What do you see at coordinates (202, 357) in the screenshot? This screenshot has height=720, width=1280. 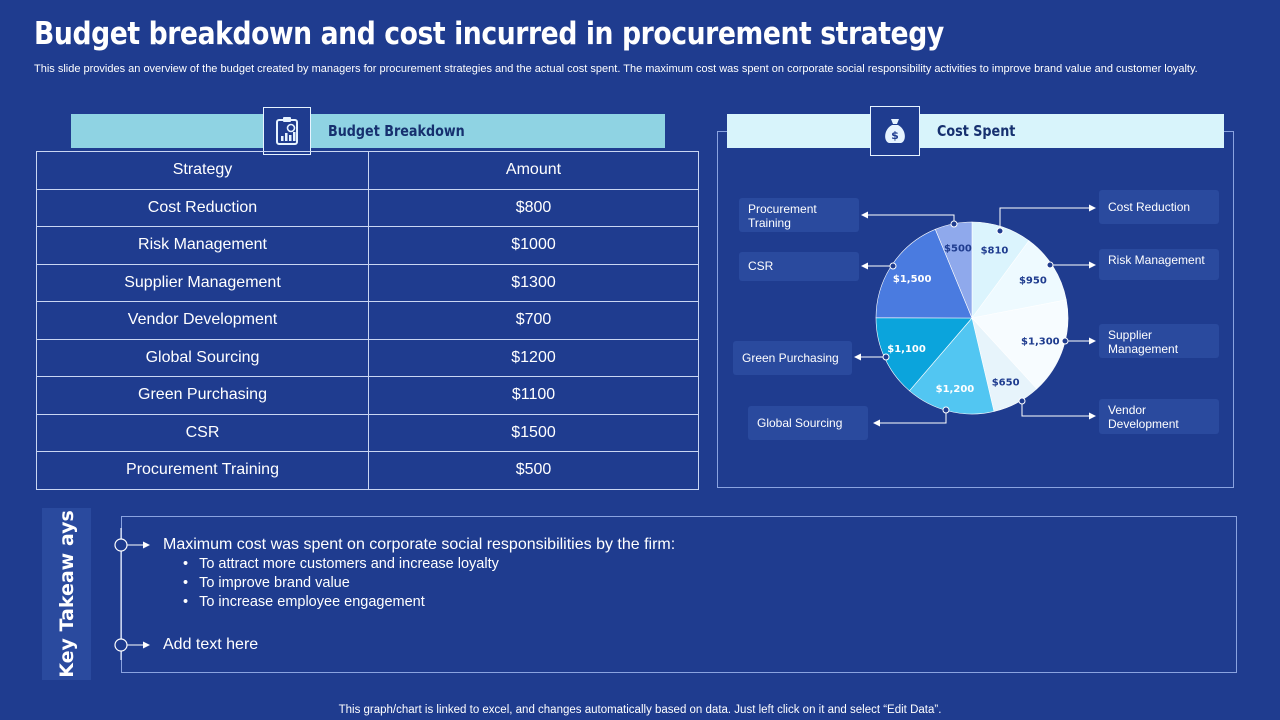 I see `strategy-cell: Global Sourcing` at bounding box center [202, 357].